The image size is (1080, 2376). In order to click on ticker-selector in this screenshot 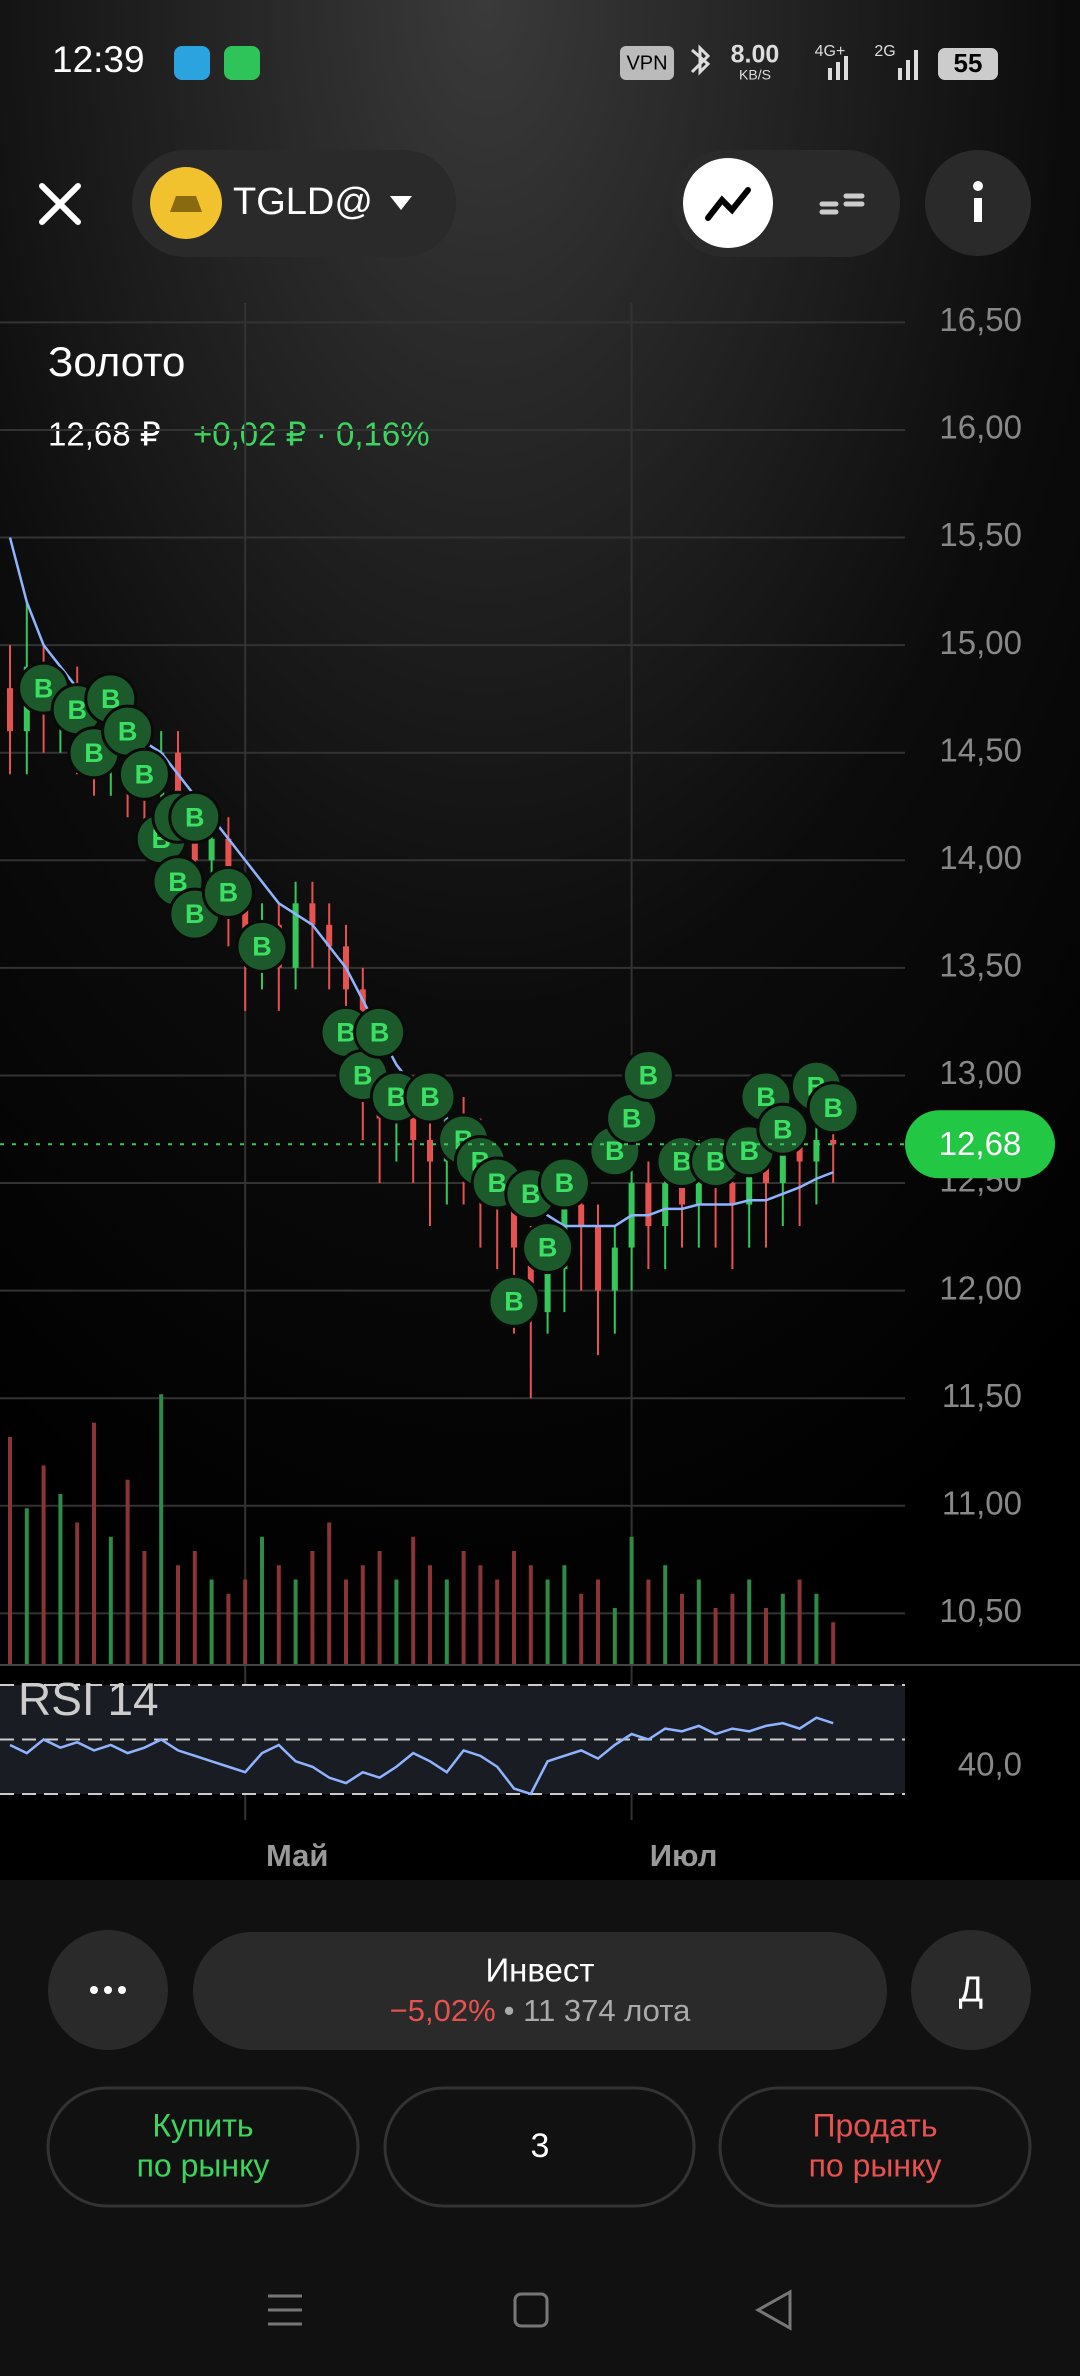, I will do `click(294, 203)`.